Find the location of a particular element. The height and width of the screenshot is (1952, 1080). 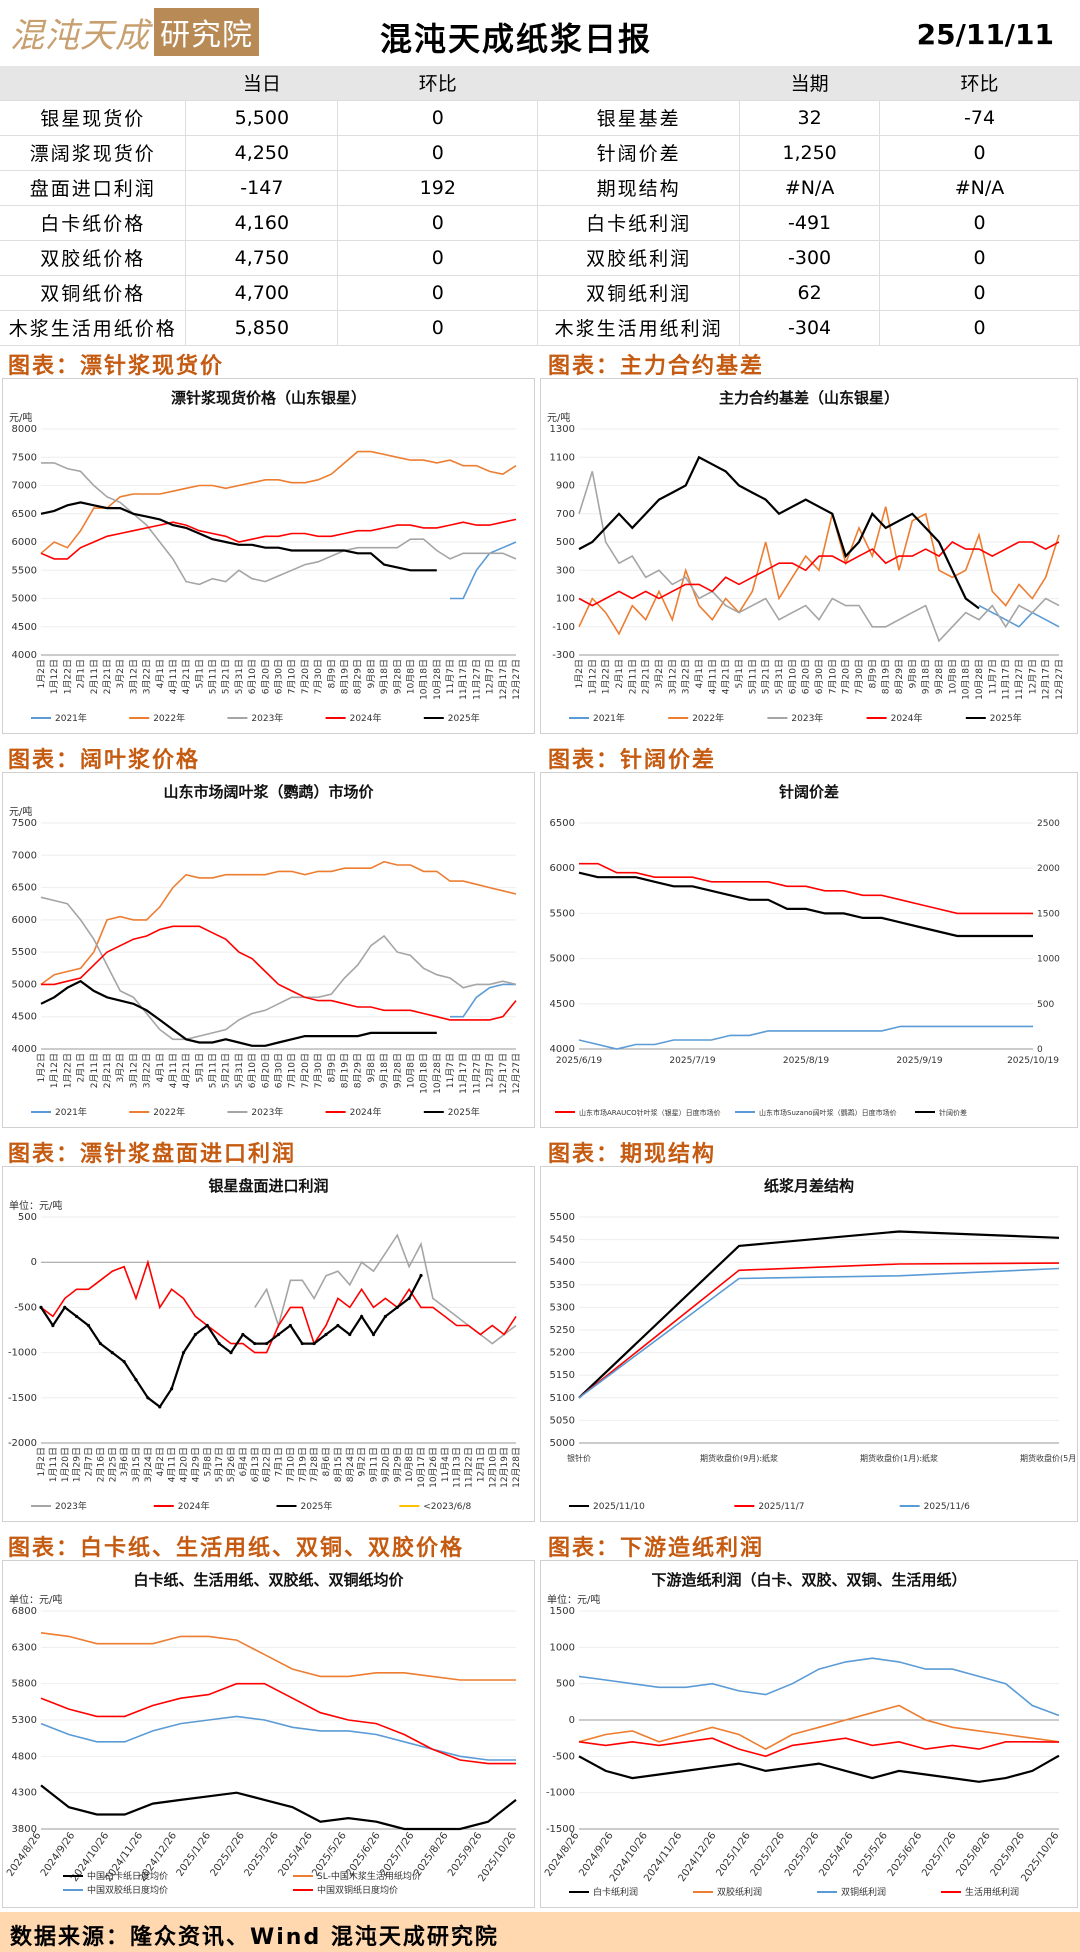

x-tick-label: 4月20日 is located at coordinates (184, 1464).